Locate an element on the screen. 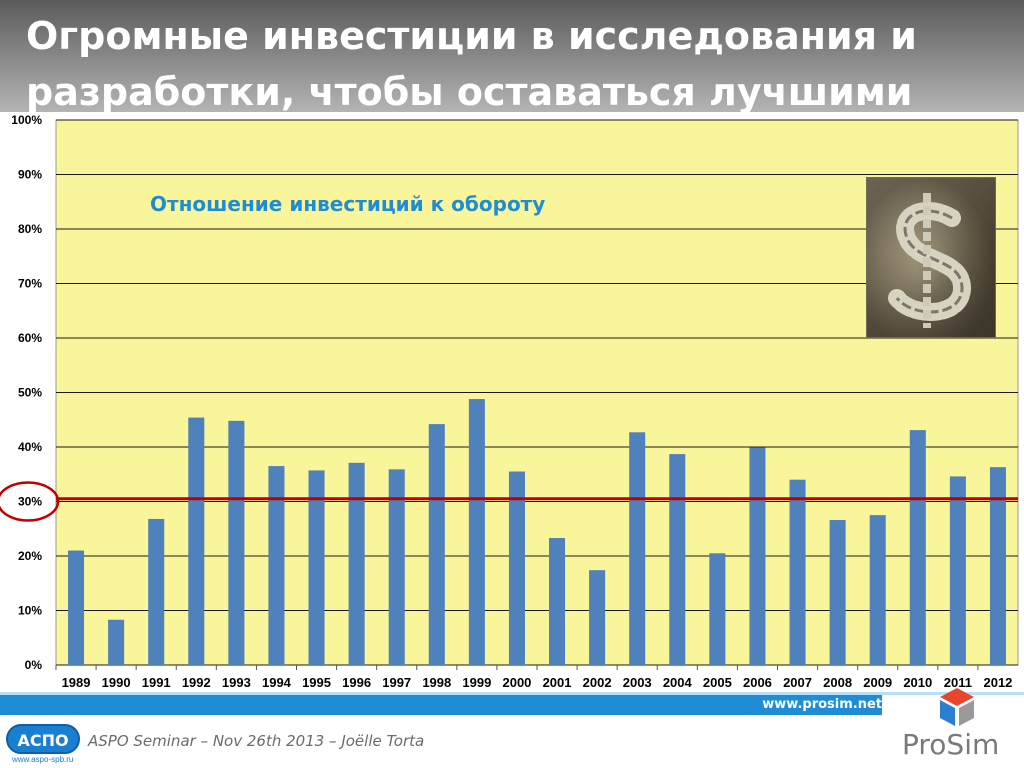  y-tick-label: 0% is located at coordinates (34, 665).